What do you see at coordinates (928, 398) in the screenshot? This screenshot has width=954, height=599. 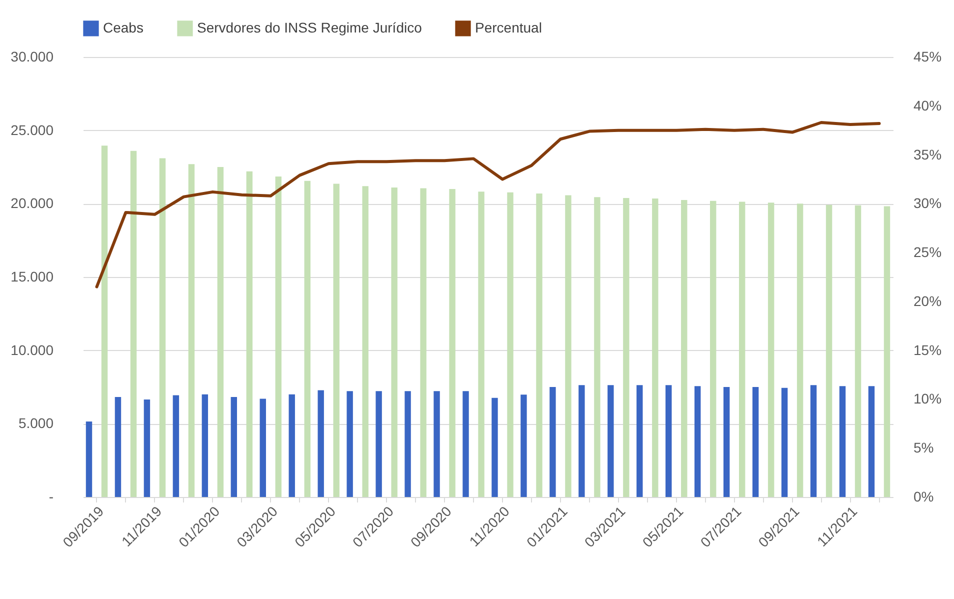 I see `y2-tick-label: 10%` at bounding box center [928, 398].